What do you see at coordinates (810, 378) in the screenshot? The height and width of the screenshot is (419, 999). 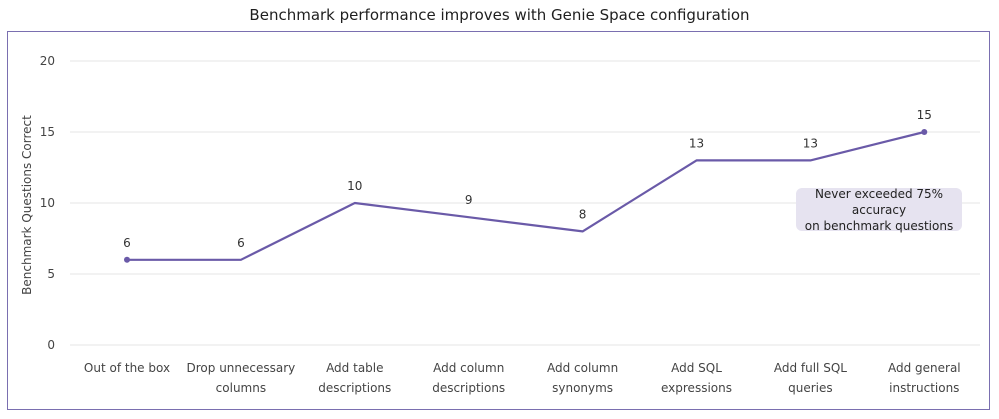 I see `x-tick-label: Add full SQL queries` at bounding box center [810, 378].